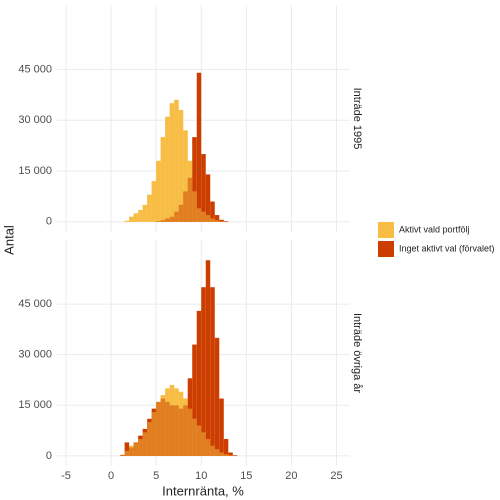  I want to click on x-tick-label: 15, so click(246, 476).